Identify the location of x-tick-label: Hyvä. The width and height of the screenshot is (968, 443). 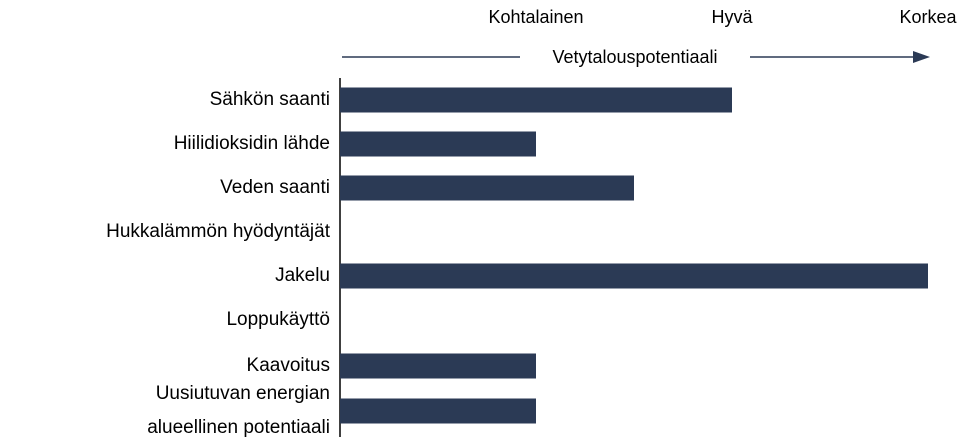
(732, 17).